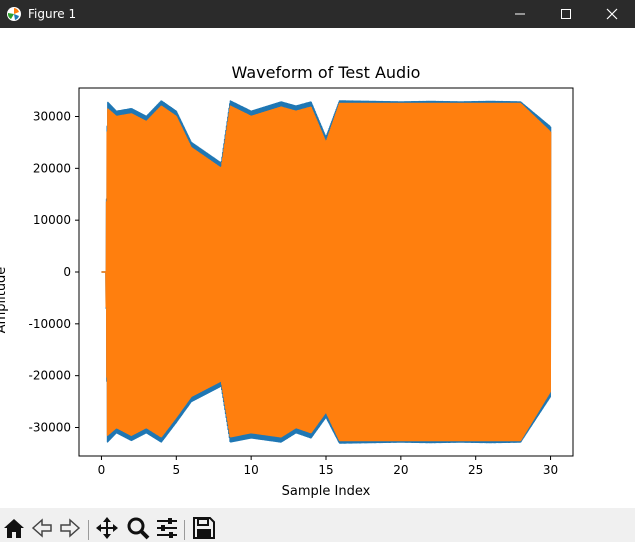 This screenshot has width=635, height=544. Describe the element at coordinates (317, 525) in the screenshot. I see `navigation-toolbar` at that location.